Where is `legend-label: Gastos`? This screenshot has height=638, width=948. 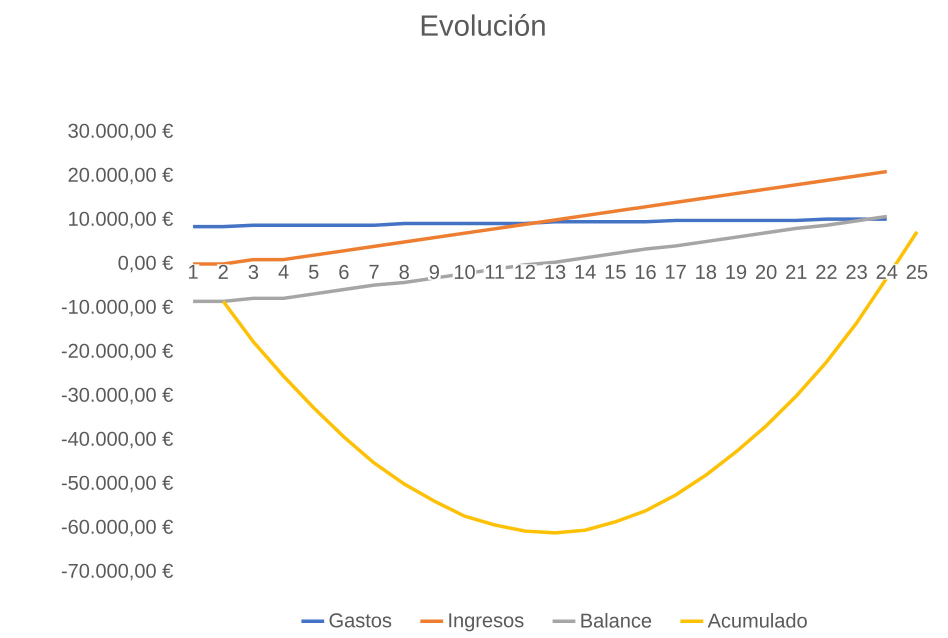
legend-label: Gastos is located at coordinates (361, 620).